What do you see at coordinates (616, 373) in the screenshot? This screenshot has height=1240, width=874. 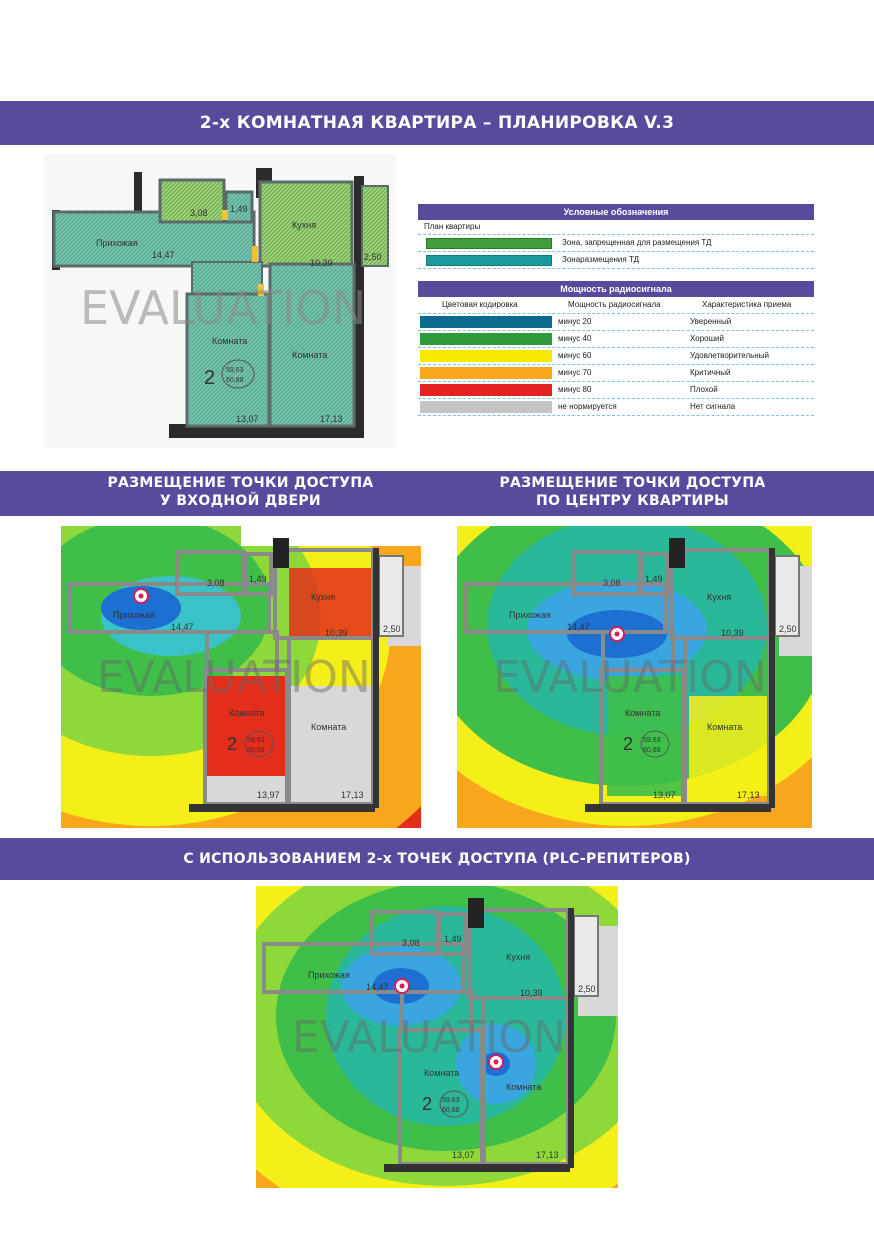 I see `power-row: минус 70 Критичный` at bounding box center [616, 373].